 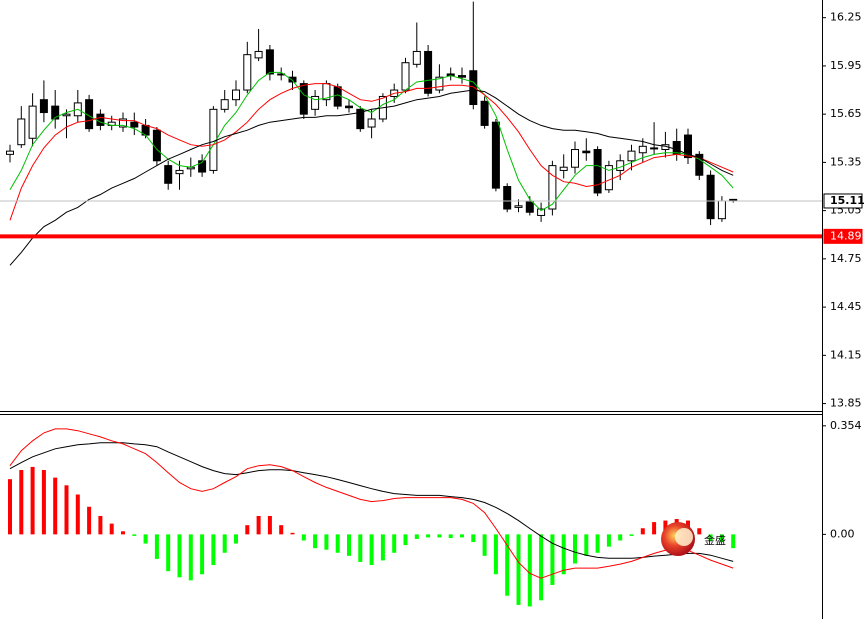 What do you see at coordinates (846, 425) in the screenshot?
I see `y-tick-label: 0.354` at bounding box center [846, 425].